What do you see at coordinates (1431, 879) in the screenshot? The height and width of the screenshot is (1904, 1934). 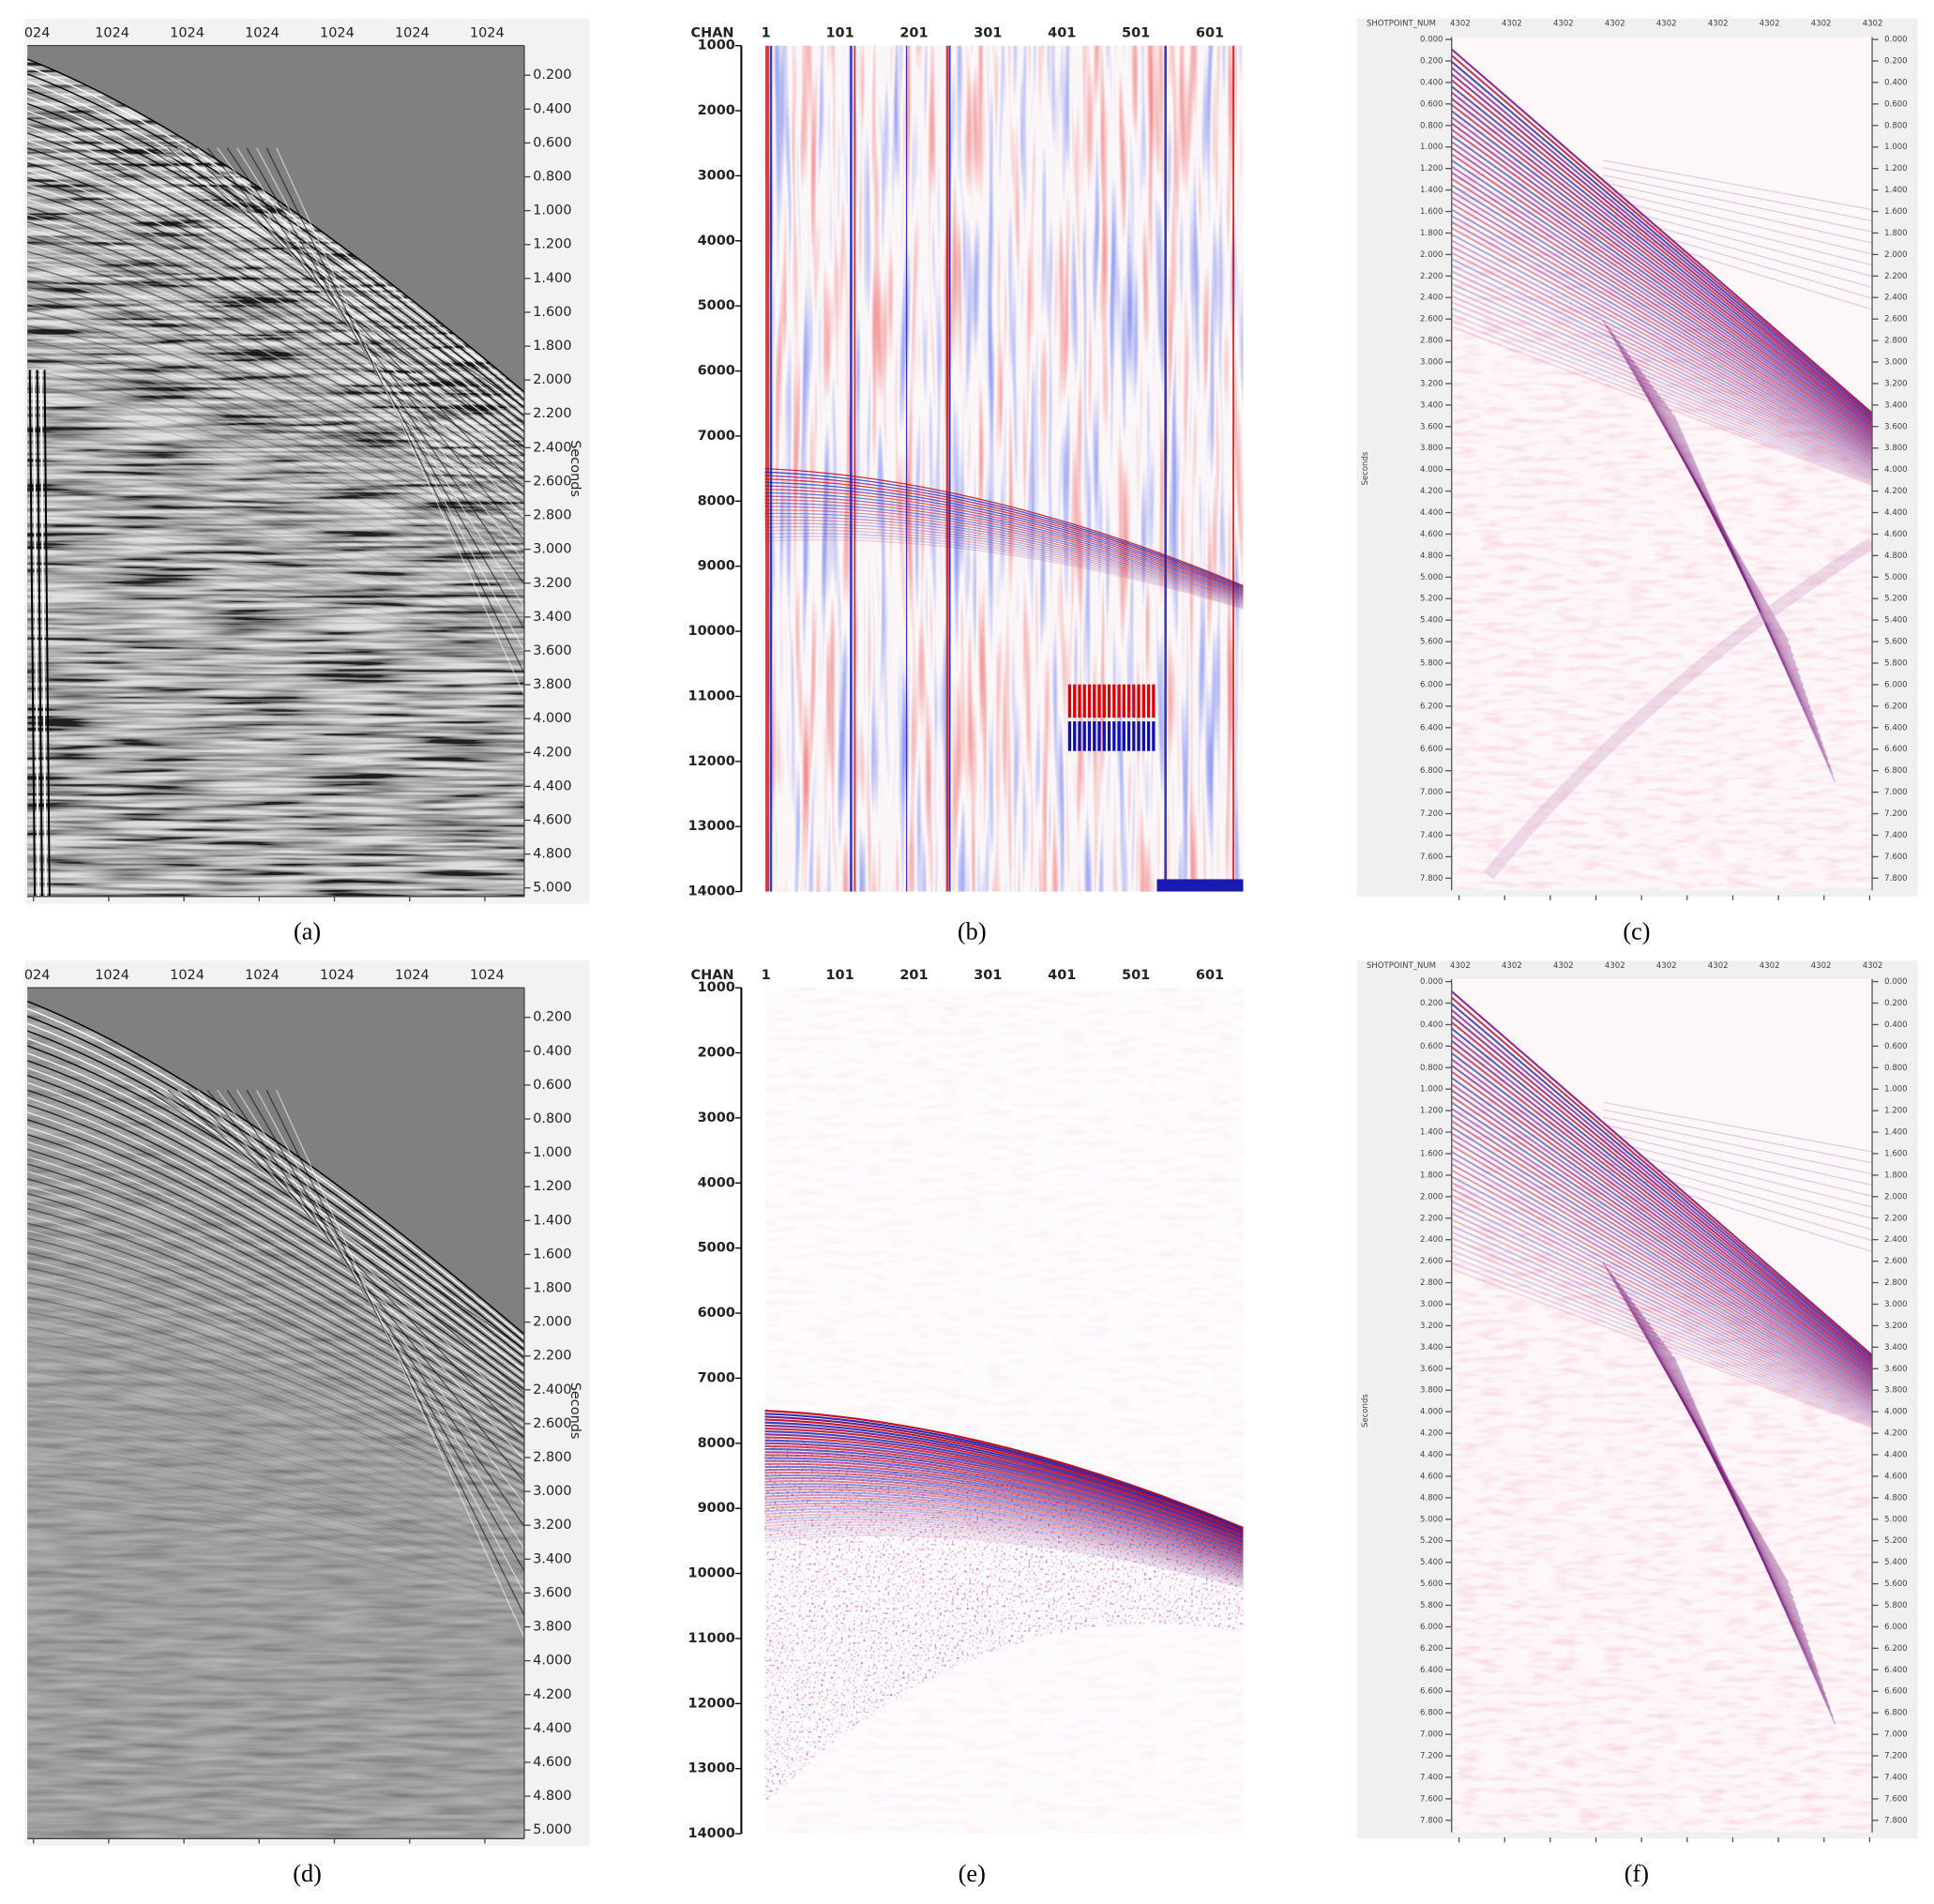 I see `left-tick-label: 7.800` at bounding box center [1431, 879].